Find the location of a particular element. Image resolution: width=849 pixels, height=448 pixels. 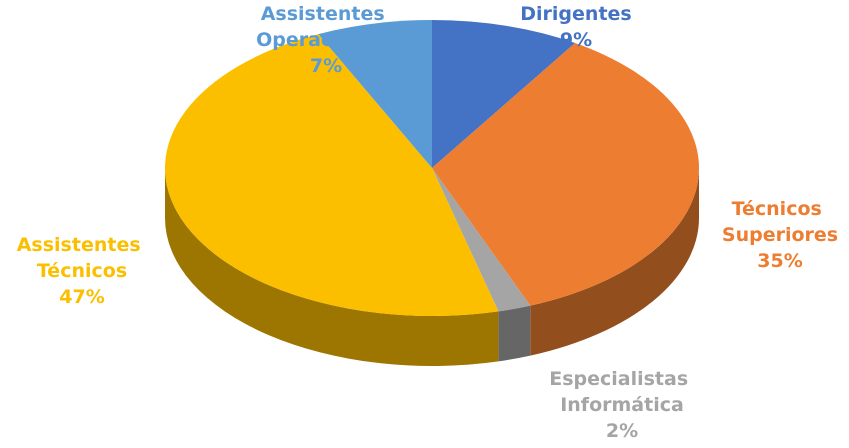

value-label: 35% is located at coordinates (779, 261).